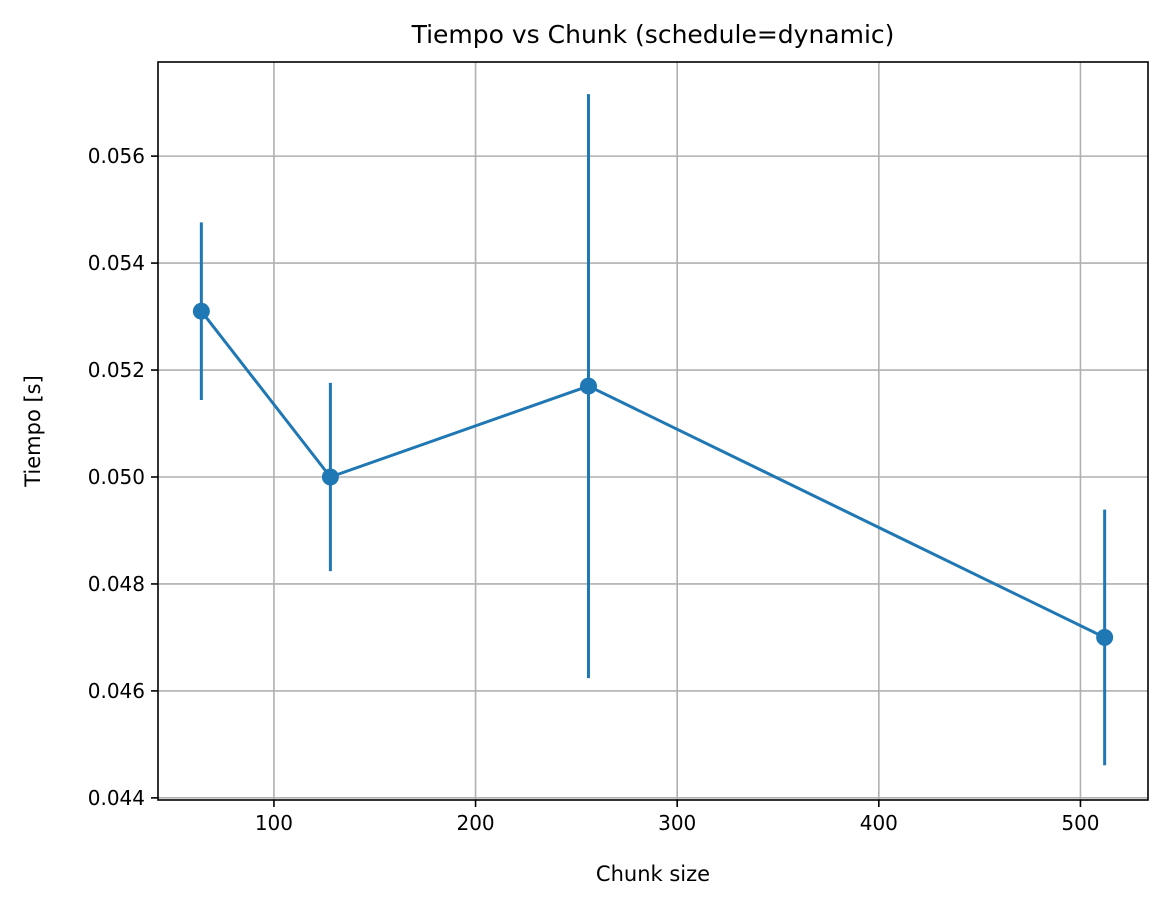 The height and width of the screenshot is (908, 1169). I want to click on y-tick-label: 0.046, so click(116, 691).